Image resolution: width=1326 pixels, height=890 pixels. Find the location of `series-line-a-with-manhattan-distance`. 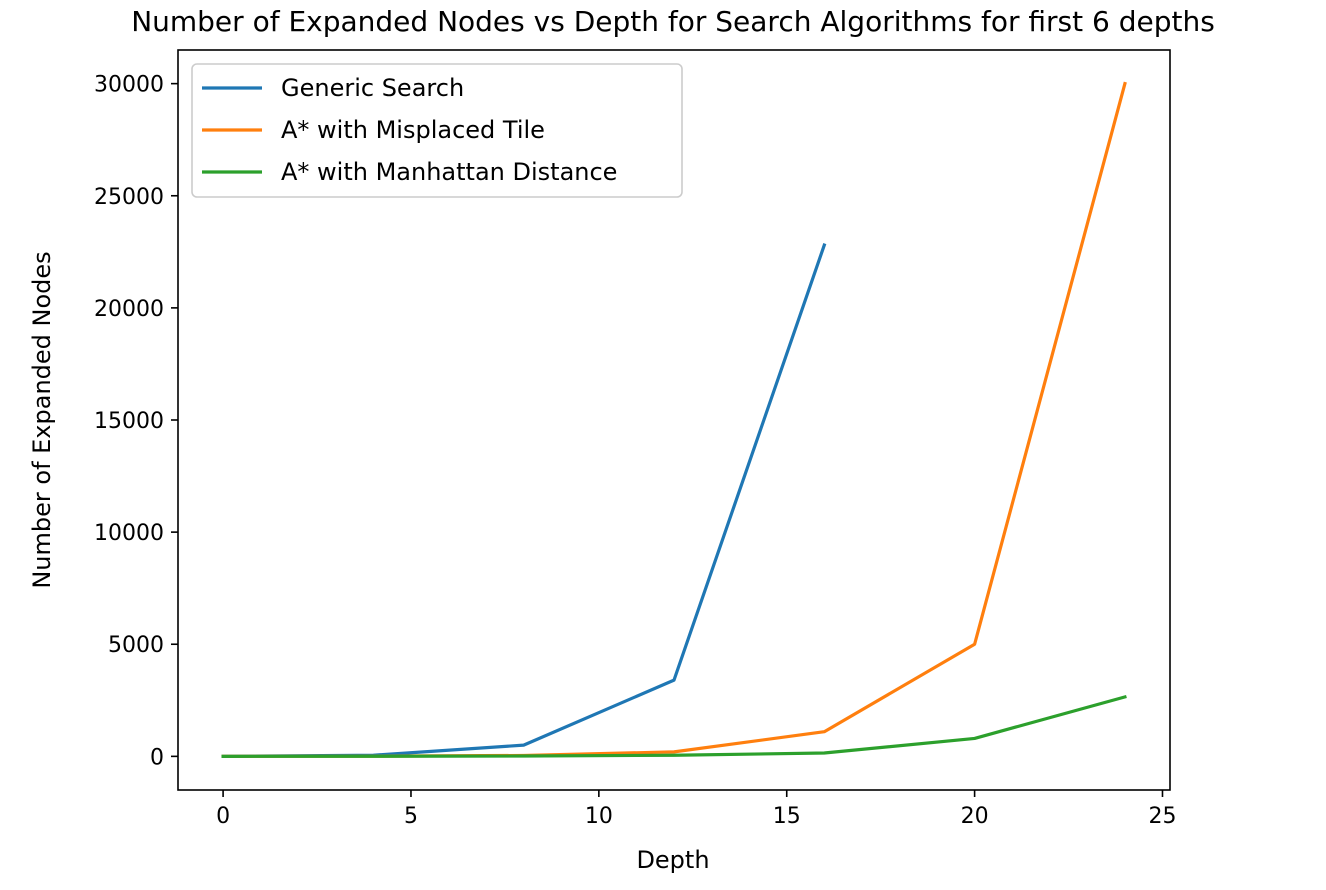

series-line-a-with-manhattan-distance is located at coordinates (674, 726).